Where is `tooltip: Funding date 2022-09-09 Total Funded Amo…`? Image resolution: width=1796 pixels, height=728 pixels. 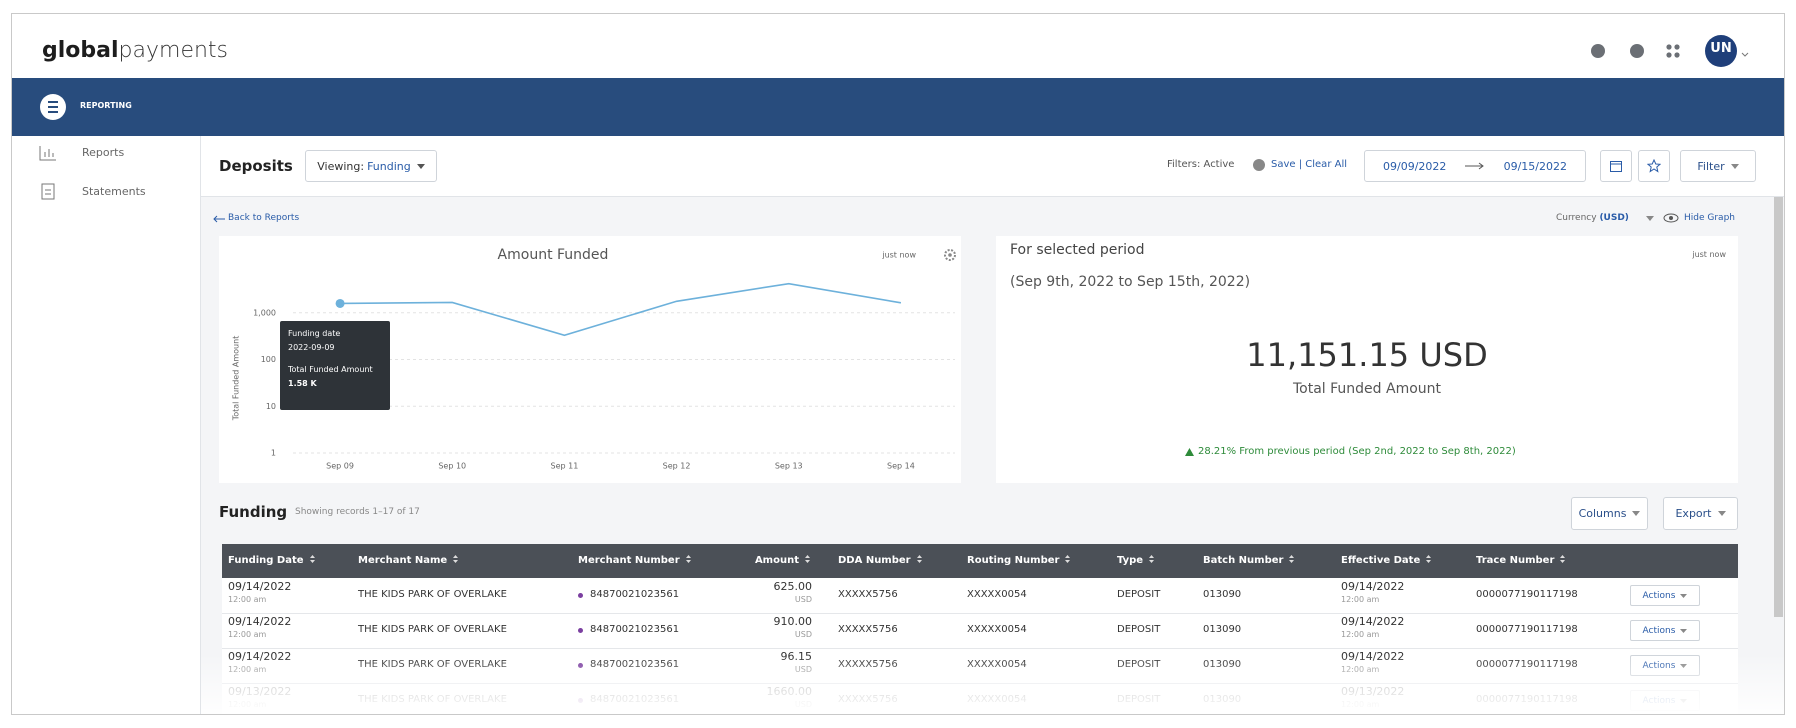
tooltip: Funding date 2022-09-09 Total Funded Amo… is located at coordinates (335, 365).